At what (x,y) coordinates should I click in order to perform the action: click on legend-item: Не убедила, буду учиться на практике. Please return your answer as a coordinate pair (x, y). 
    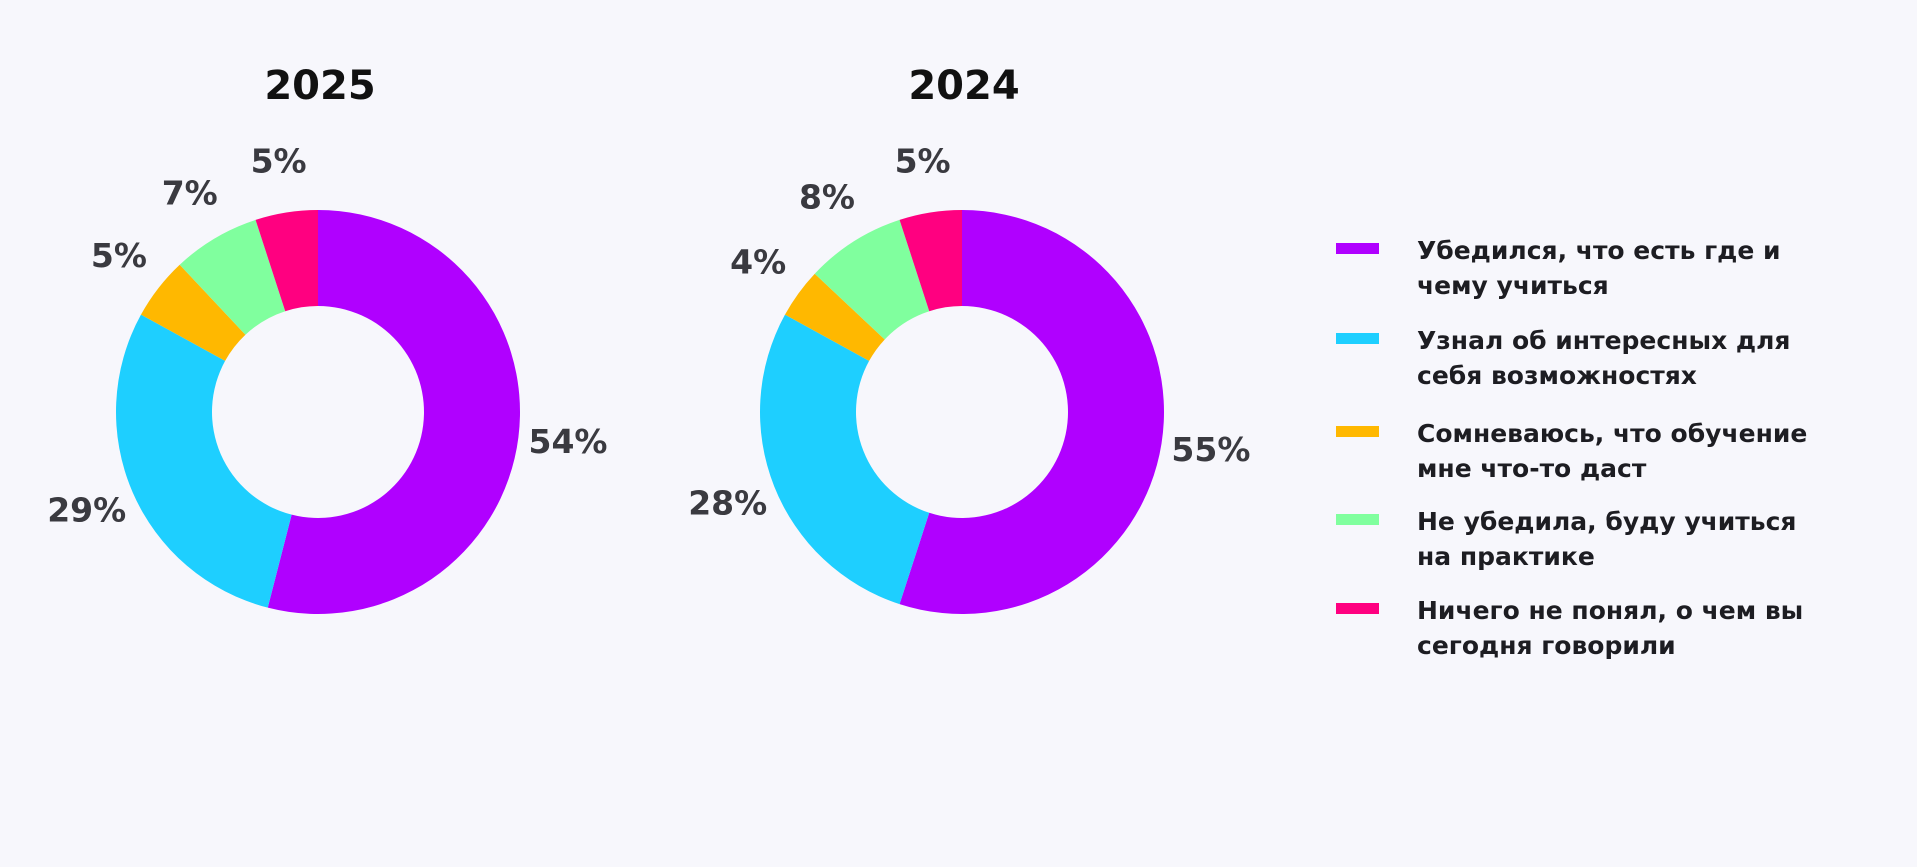
    Looking at the image, I should click on (1616, 539).